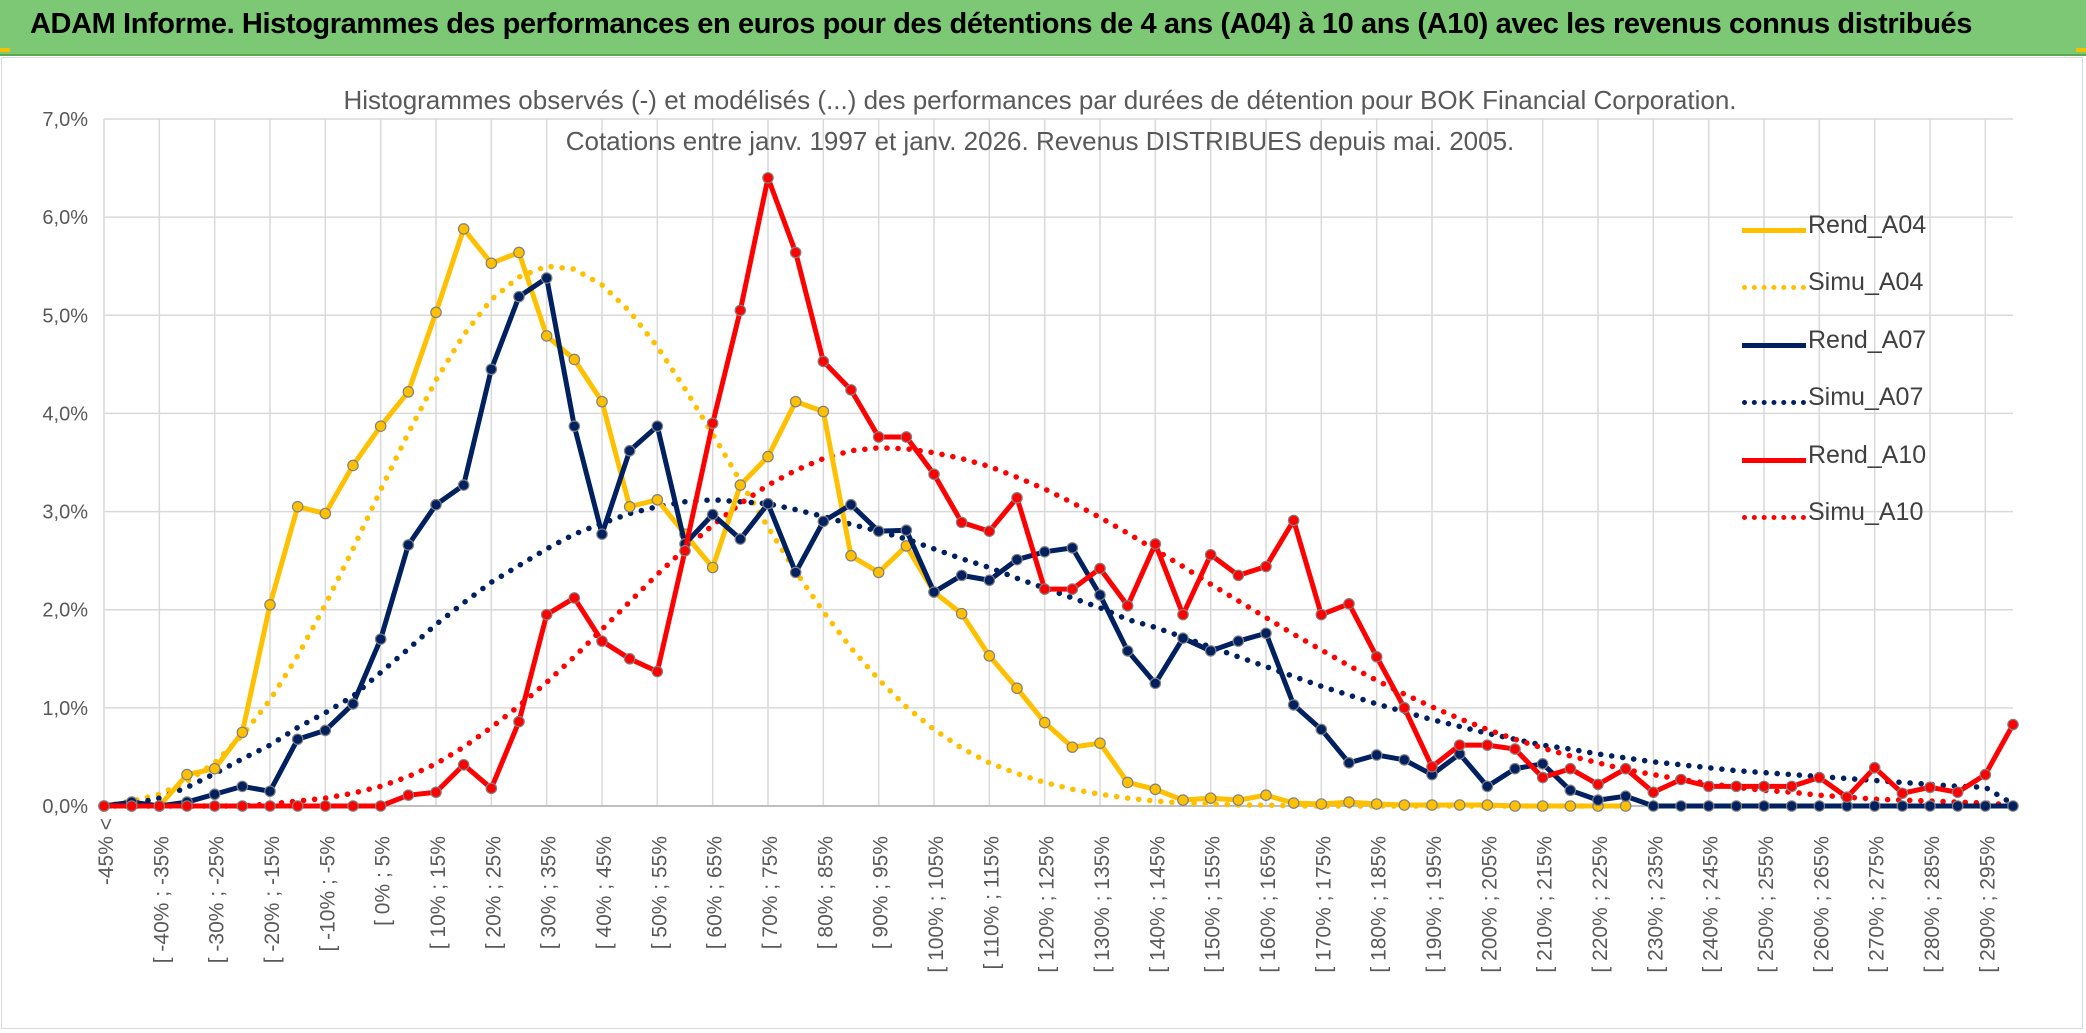 This screenshot has width=2086, height=1033. I want to click on legend-item-rend-a04: Rend_A04, so click(1855, 228).